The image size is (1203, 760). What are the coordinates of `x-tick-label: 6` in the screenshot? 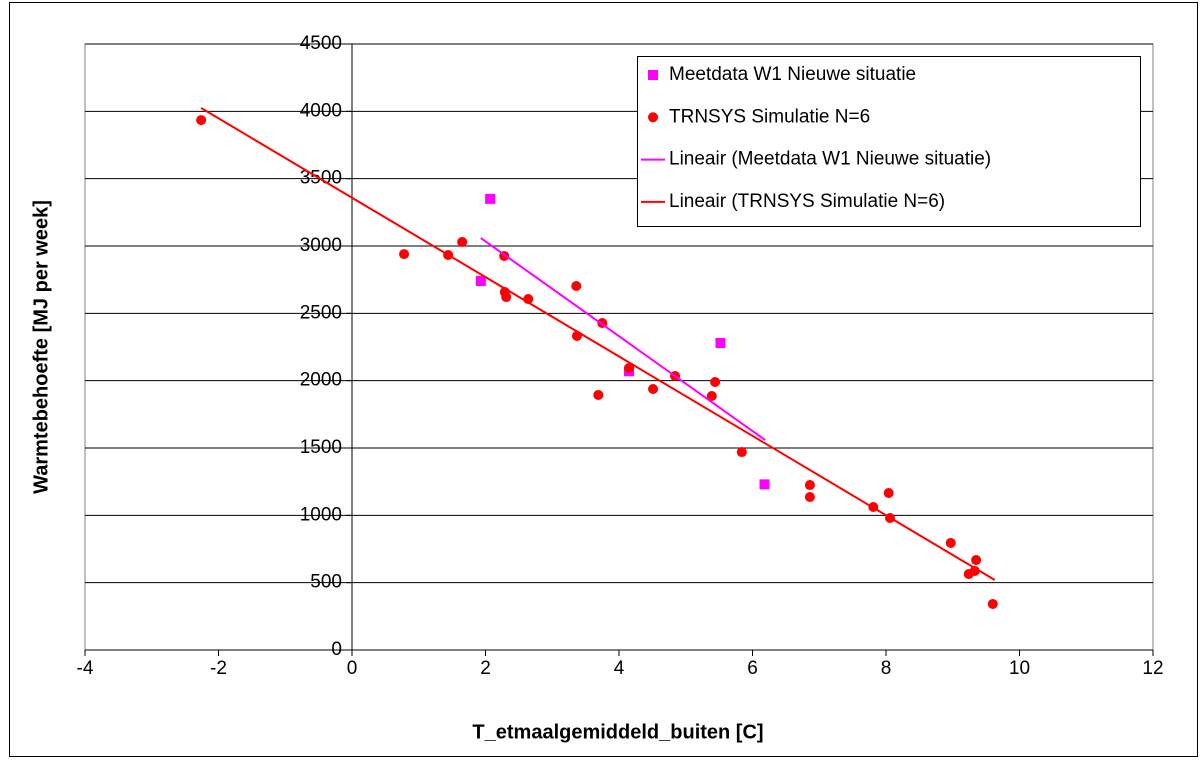 It's located at (752, 668).